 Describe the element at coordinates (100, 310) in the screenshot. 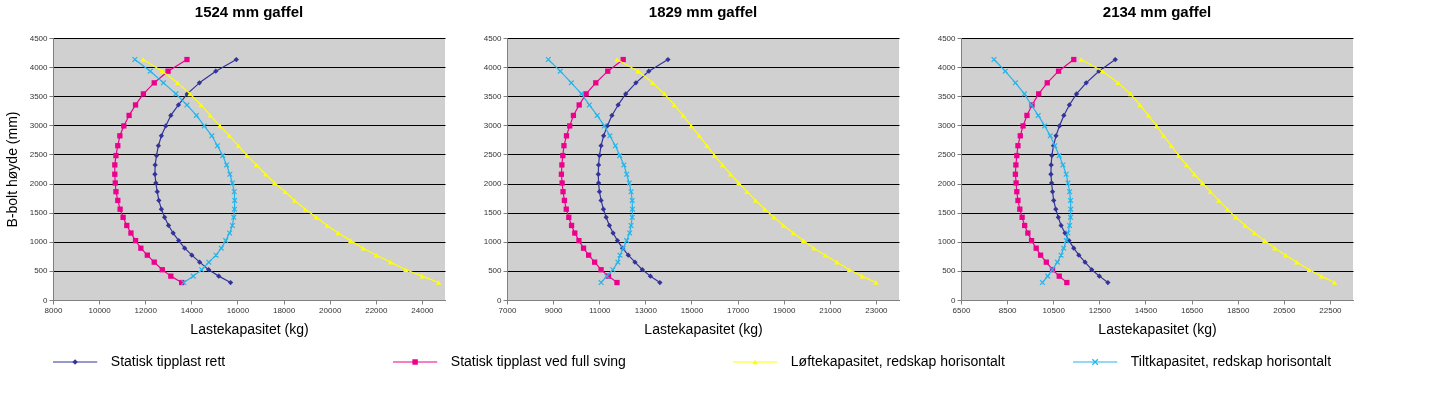

I see `x-tick-label: 10000` at that location.